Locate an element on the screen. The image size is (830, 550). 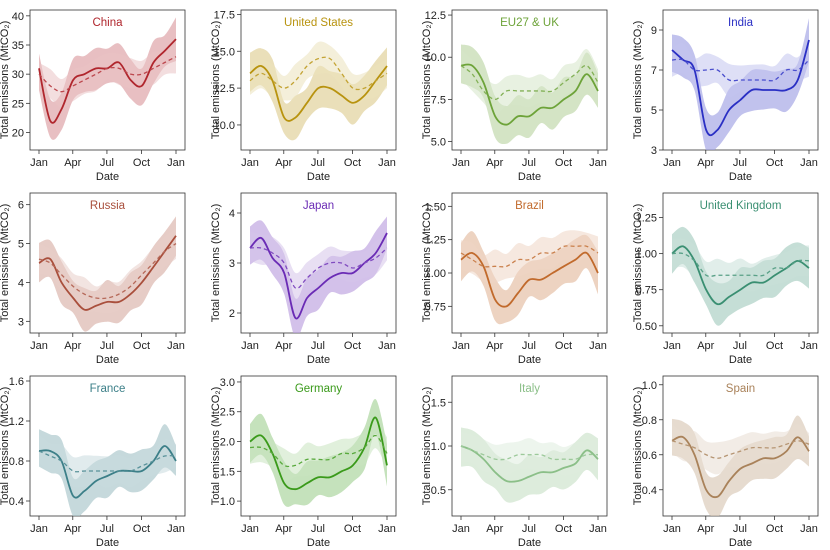
band-solid is located at coordinates (107, 274).